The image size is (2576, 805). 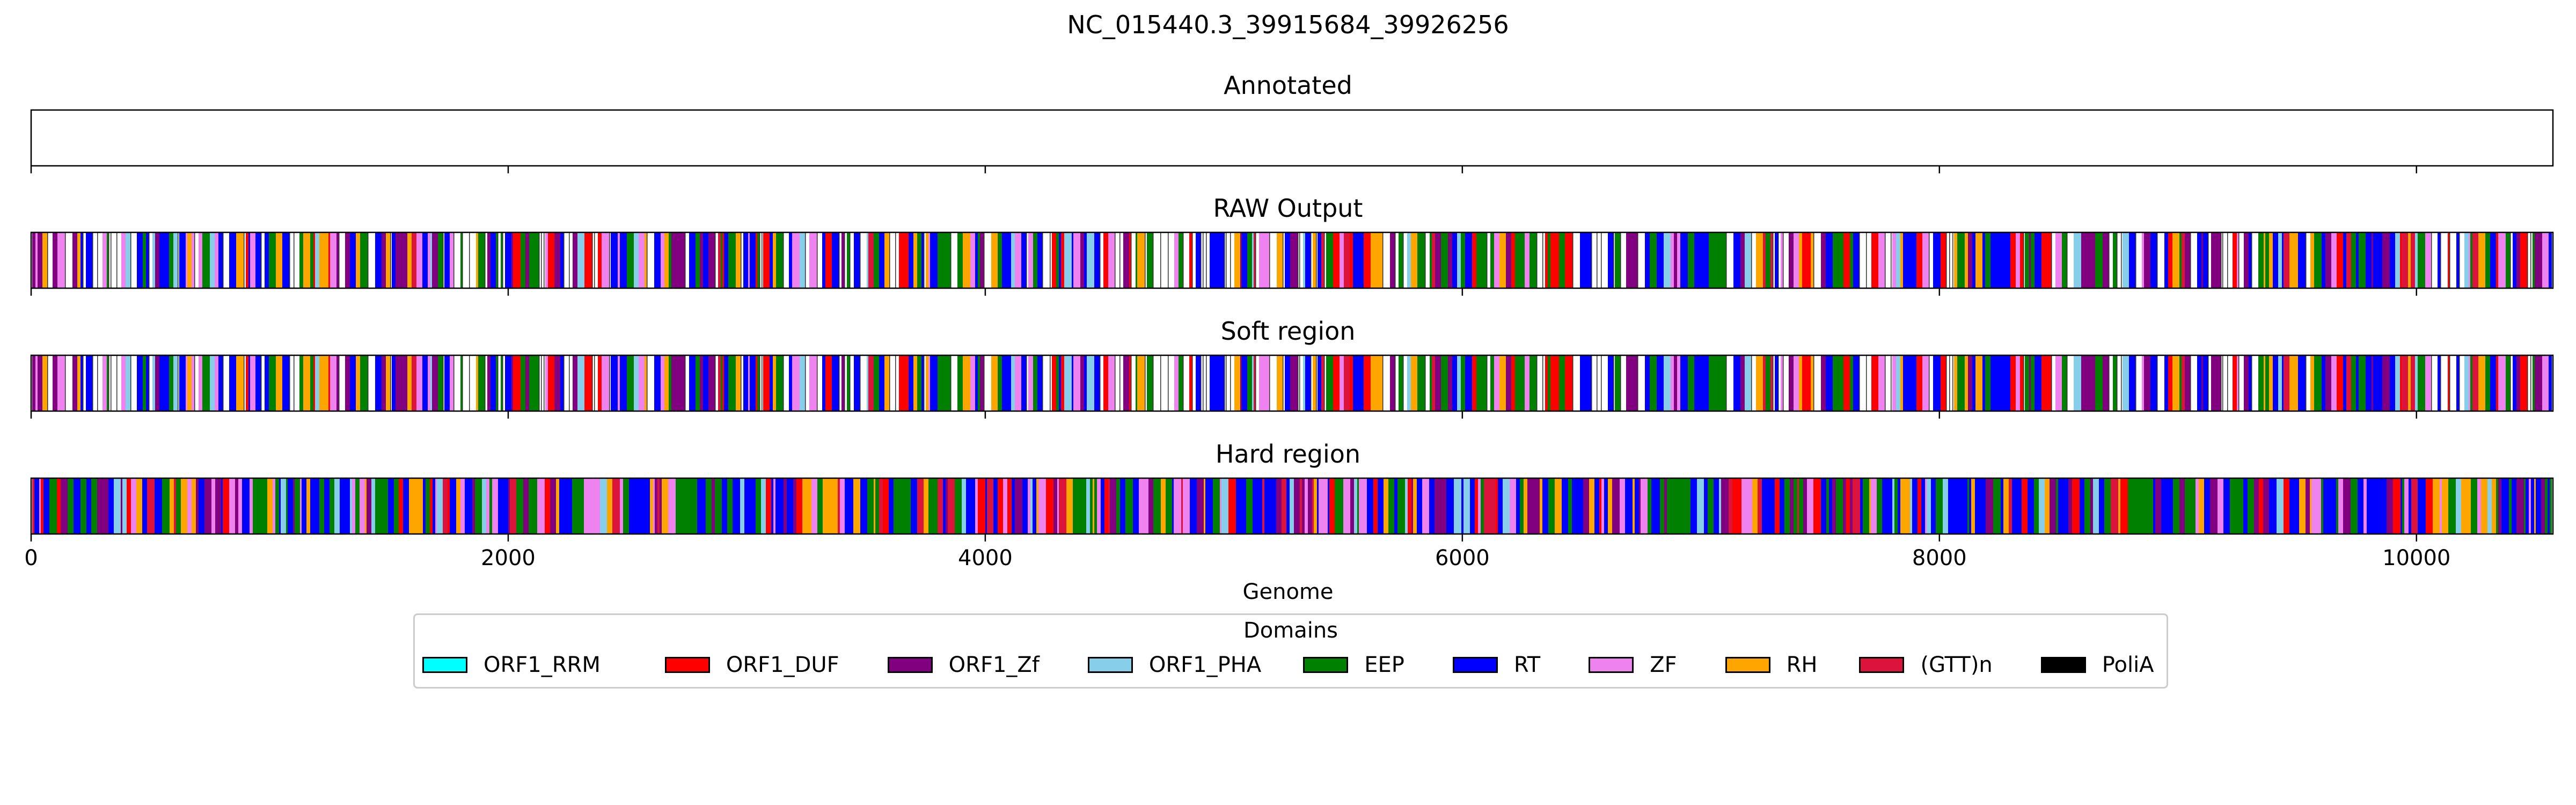 I want to click on legend-label: ZF, so click(x=1663, y=665).